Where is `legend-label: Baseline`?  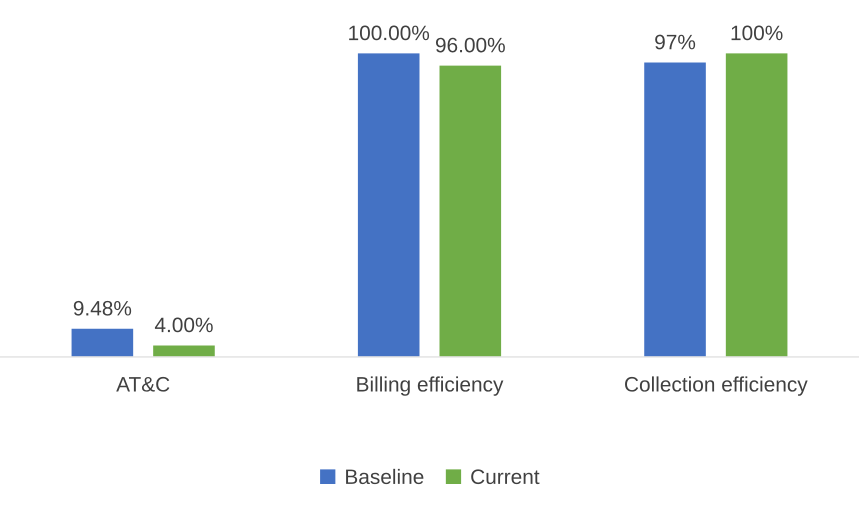
legend-label: Baseline is located at coordinates (385, 476).